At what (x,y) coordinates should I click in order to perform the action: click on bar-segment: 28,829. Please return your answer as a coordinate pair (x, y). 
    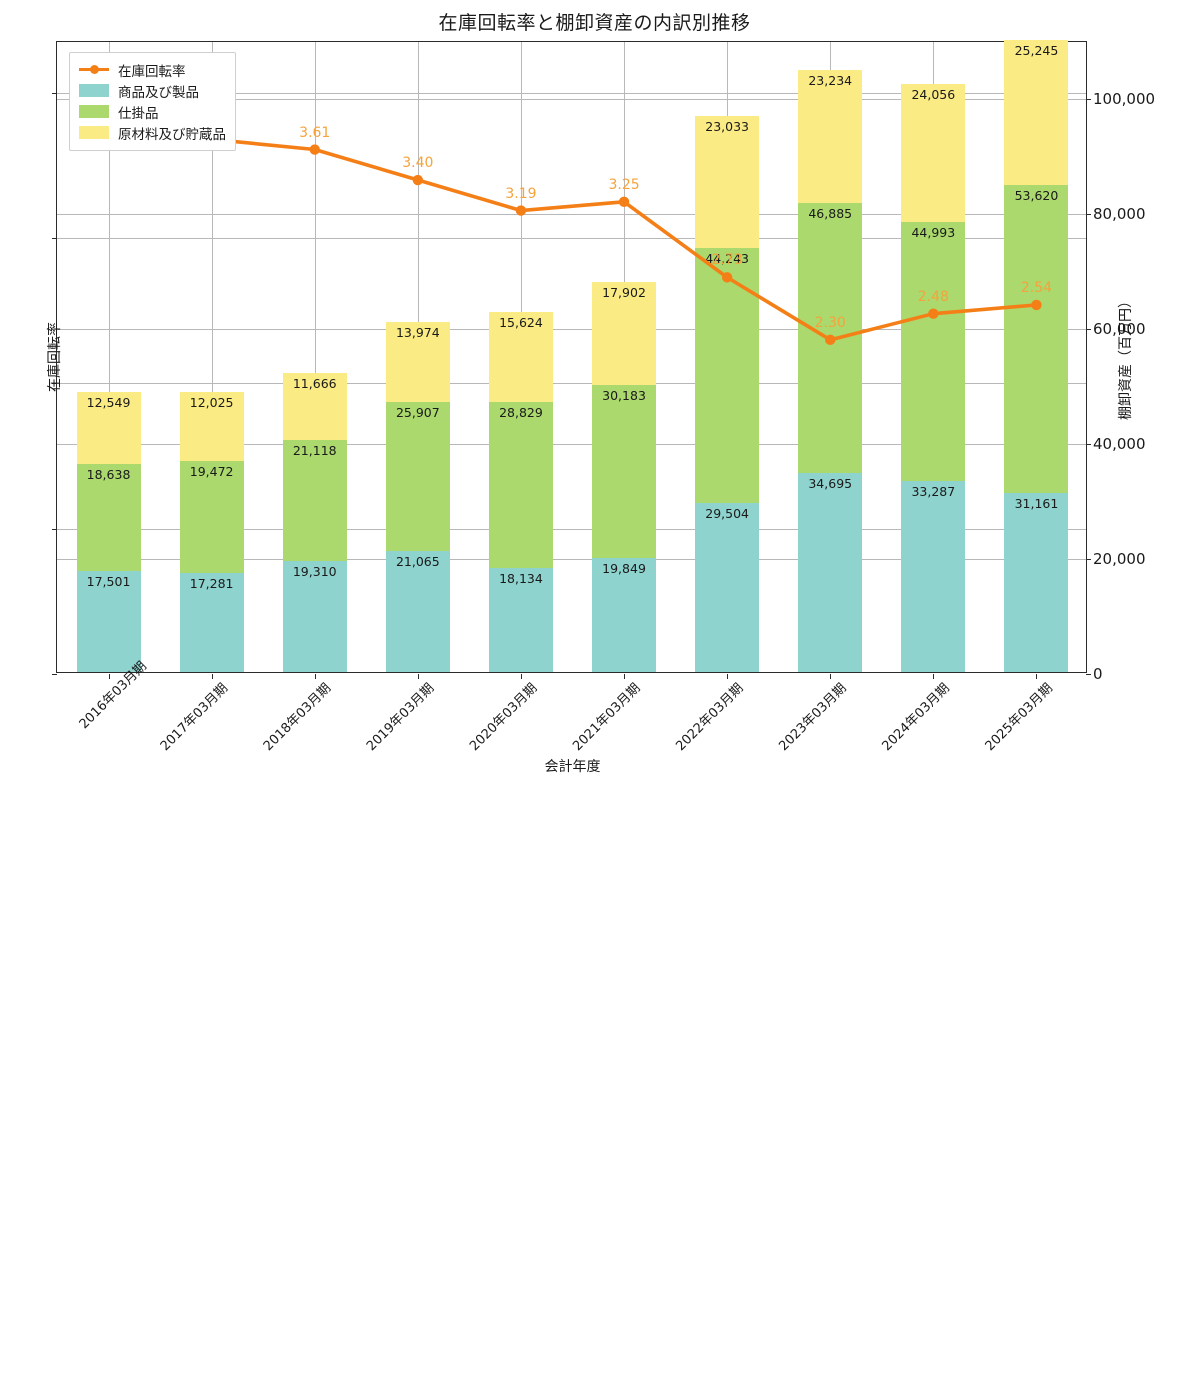
    Looking at the image, I should click on (520, 485).